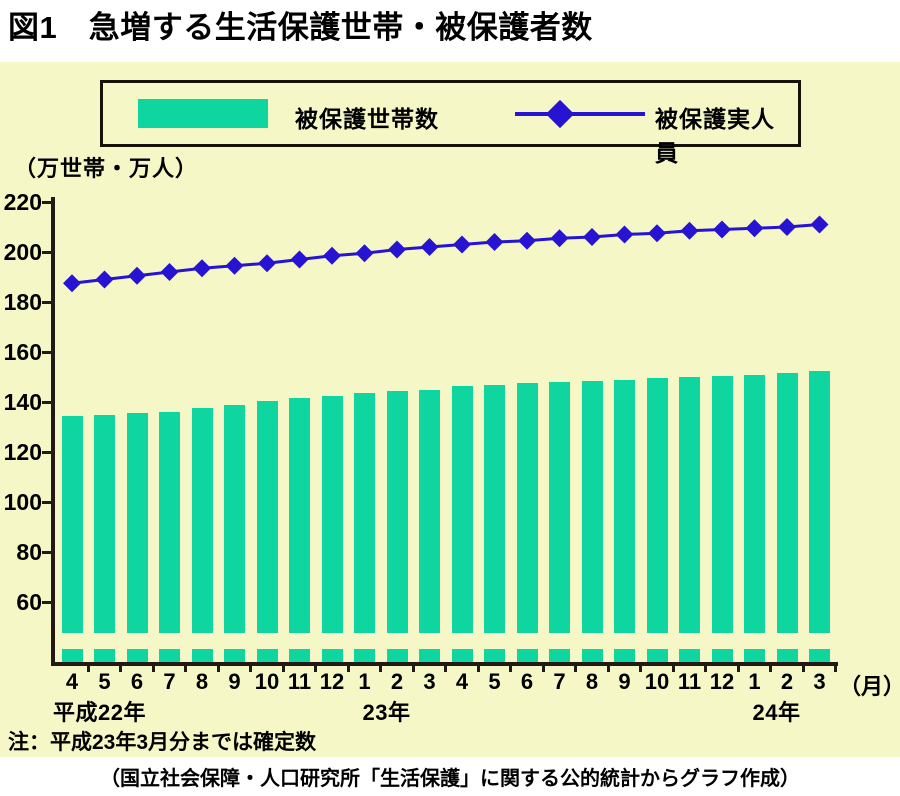 This screenshot has width=900, height=796. What do you see at coordinates (367, 119) in the screenshot?
I see `legend-bar-label: 被保護世帯数` at bounding box center [367, 119].